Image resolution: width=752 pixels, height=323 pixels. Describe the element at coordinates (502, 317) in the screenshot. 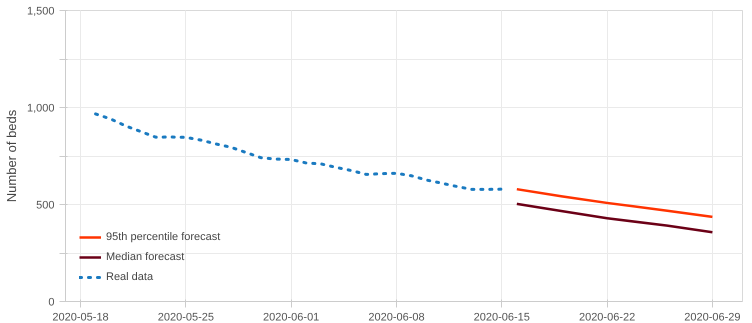

I see `x-tick-label: 2020-06-15` at that location.